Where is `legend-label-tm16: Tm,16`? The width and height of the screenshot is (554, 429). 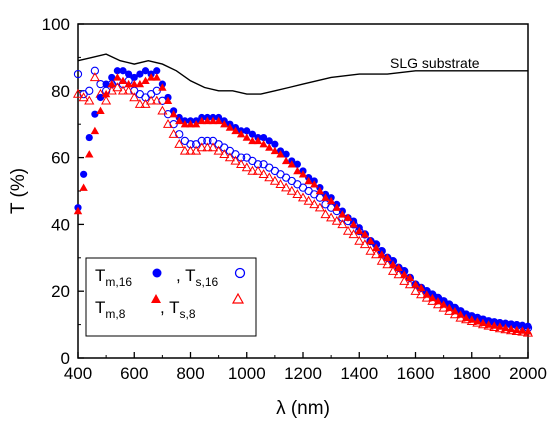
legend-label-tm16: Tm,16 is located at coordinates (113, 277).